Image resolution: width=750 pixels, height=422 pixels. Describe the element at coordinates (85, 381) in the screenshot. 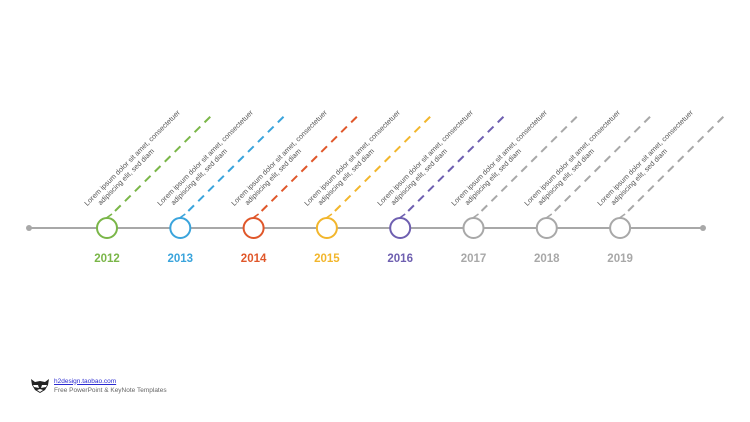

I see `brand-link: h2design.taobao.com` at that location.